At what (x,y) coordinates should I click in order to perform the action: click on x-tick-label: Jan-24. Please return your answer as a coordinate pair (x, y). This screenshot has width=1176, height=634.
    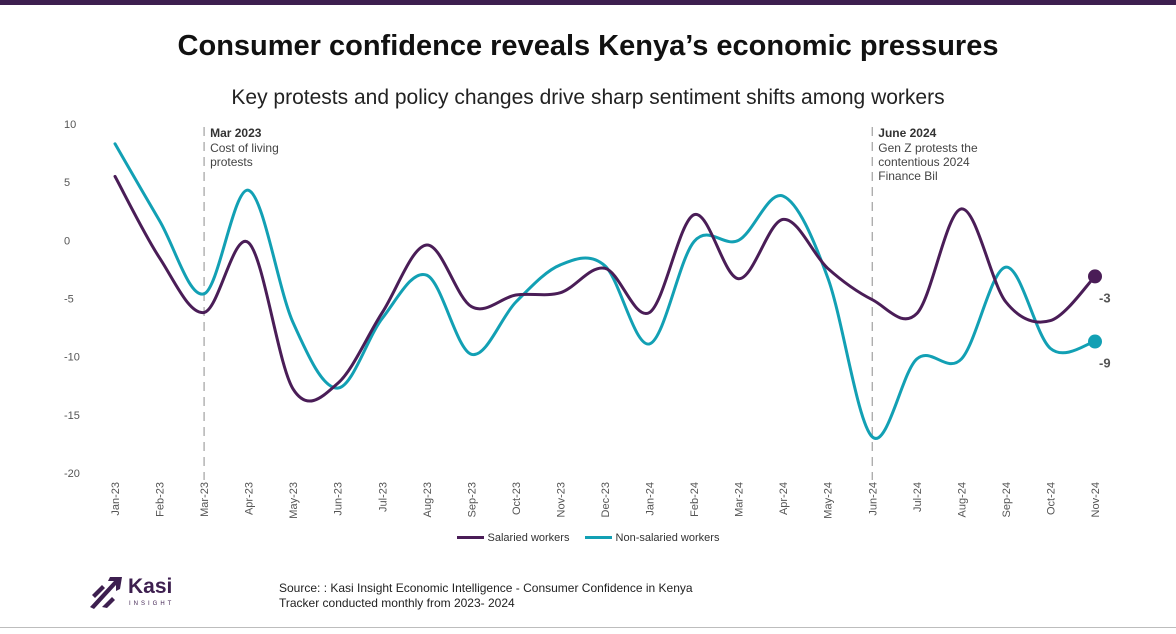
    Looking at the image, I should click on (651, 499).